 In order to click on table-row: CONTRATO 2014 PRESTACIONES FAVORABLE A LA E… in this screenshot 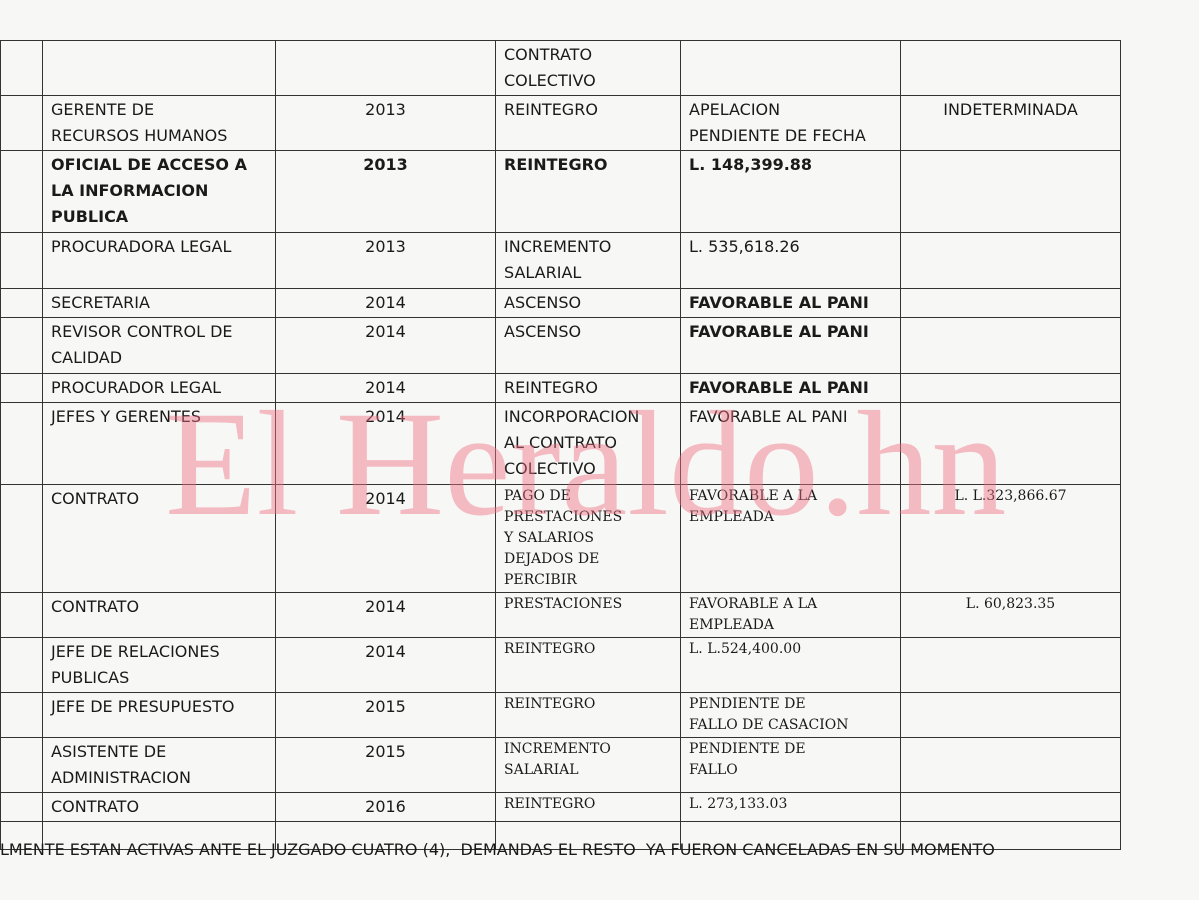, I will do `click(560, 615)`.